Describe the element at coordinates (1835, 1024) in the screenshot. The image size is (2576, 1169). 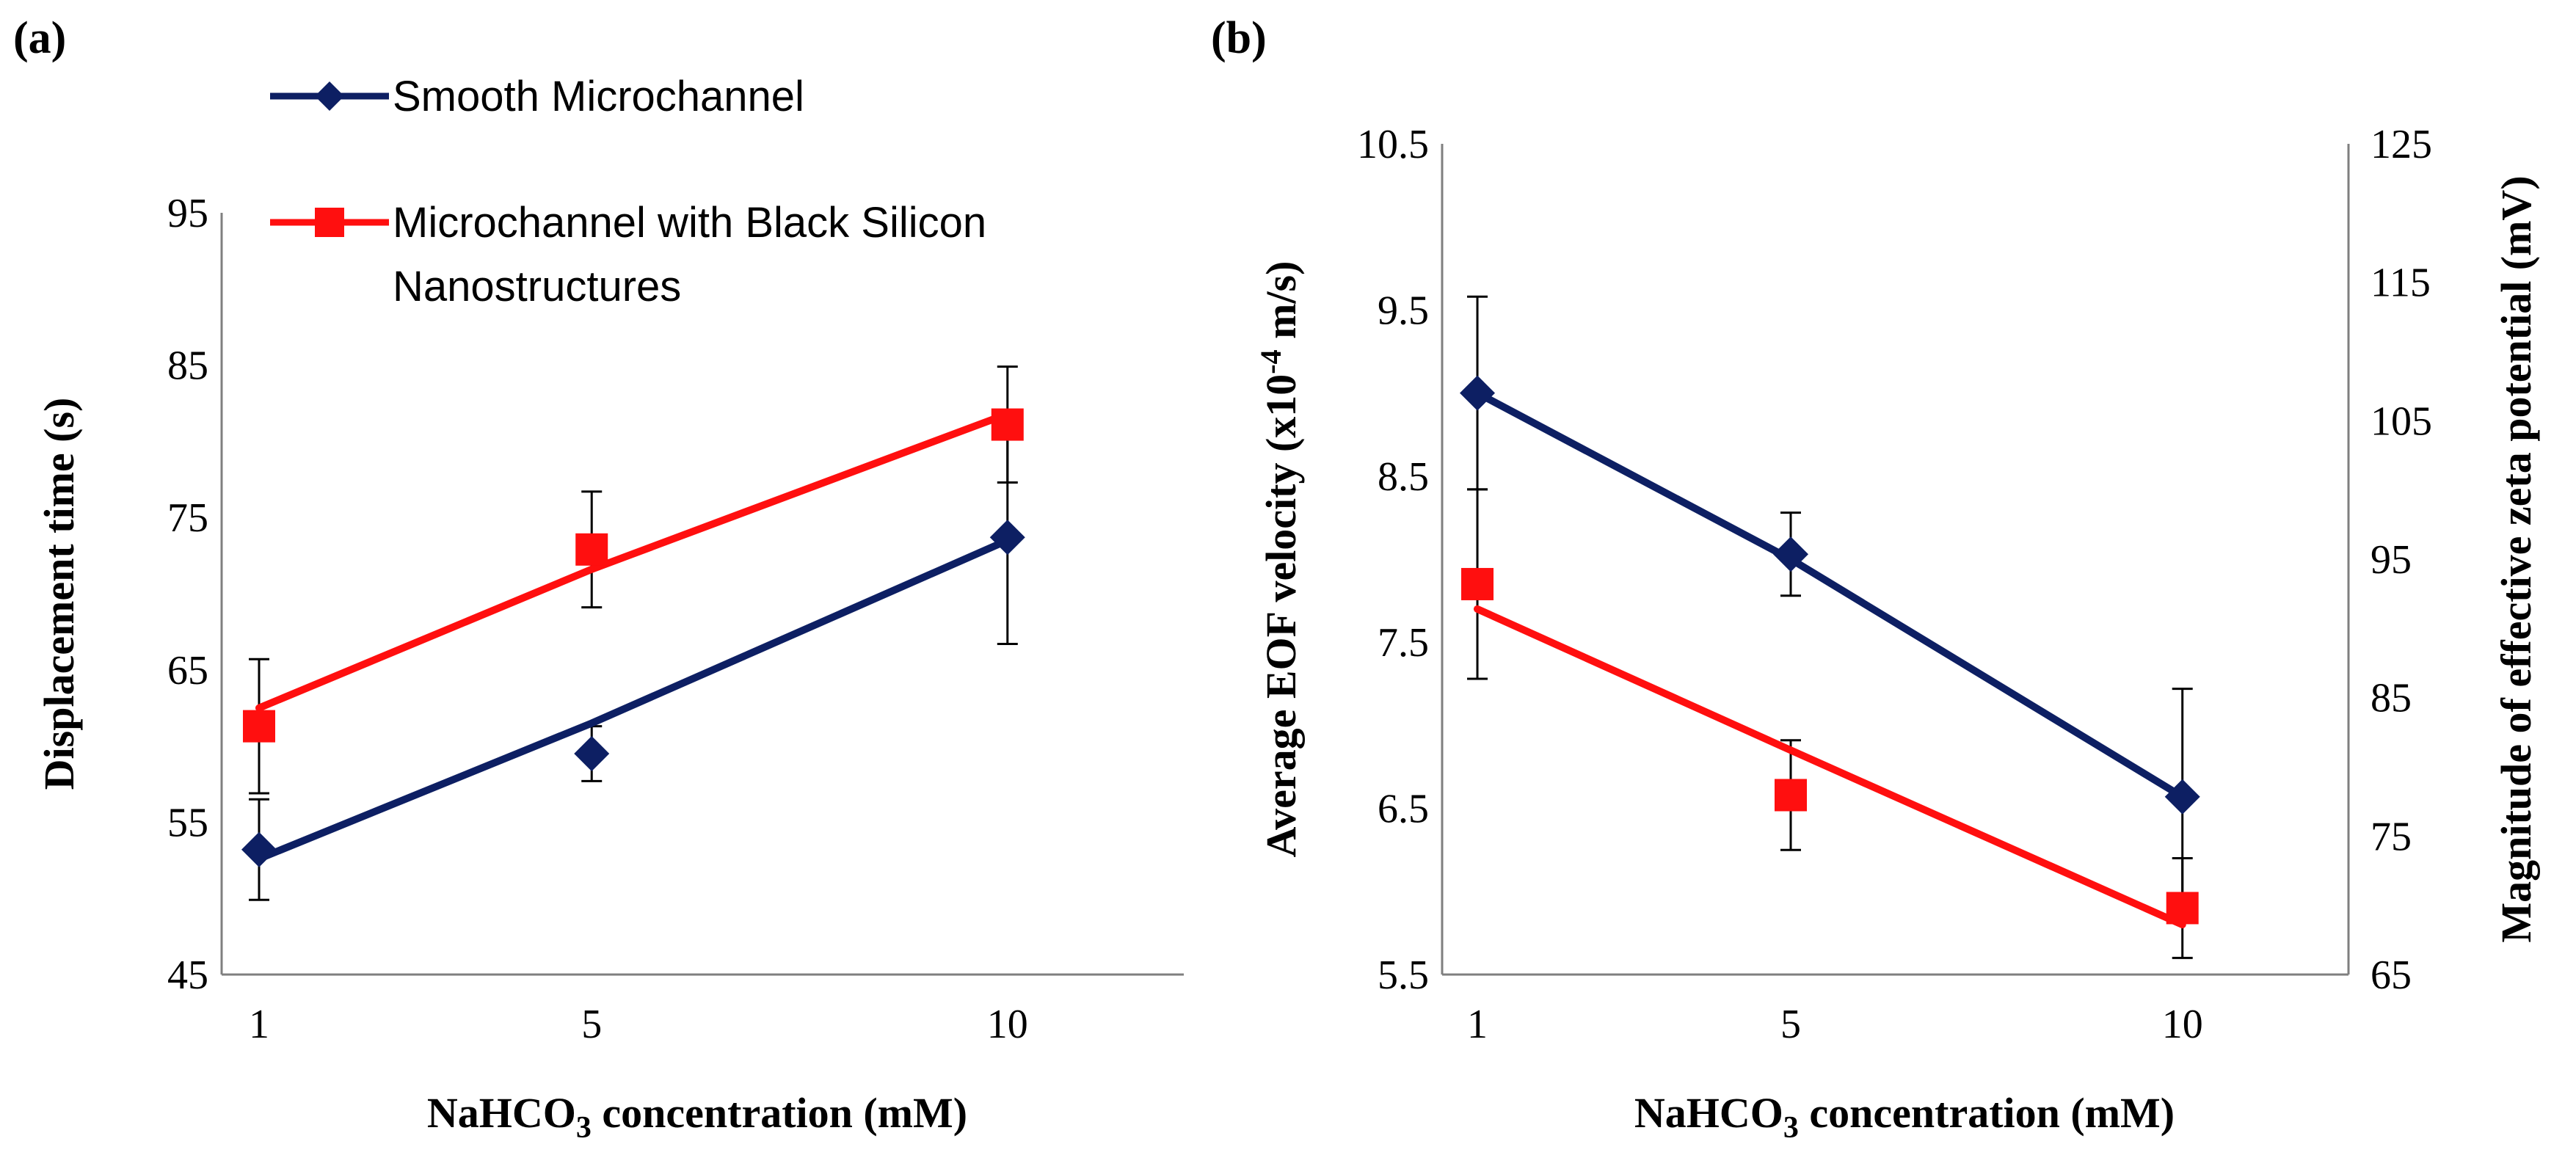
I see `chart-b-x-ticks: 1 5 10` at that location.